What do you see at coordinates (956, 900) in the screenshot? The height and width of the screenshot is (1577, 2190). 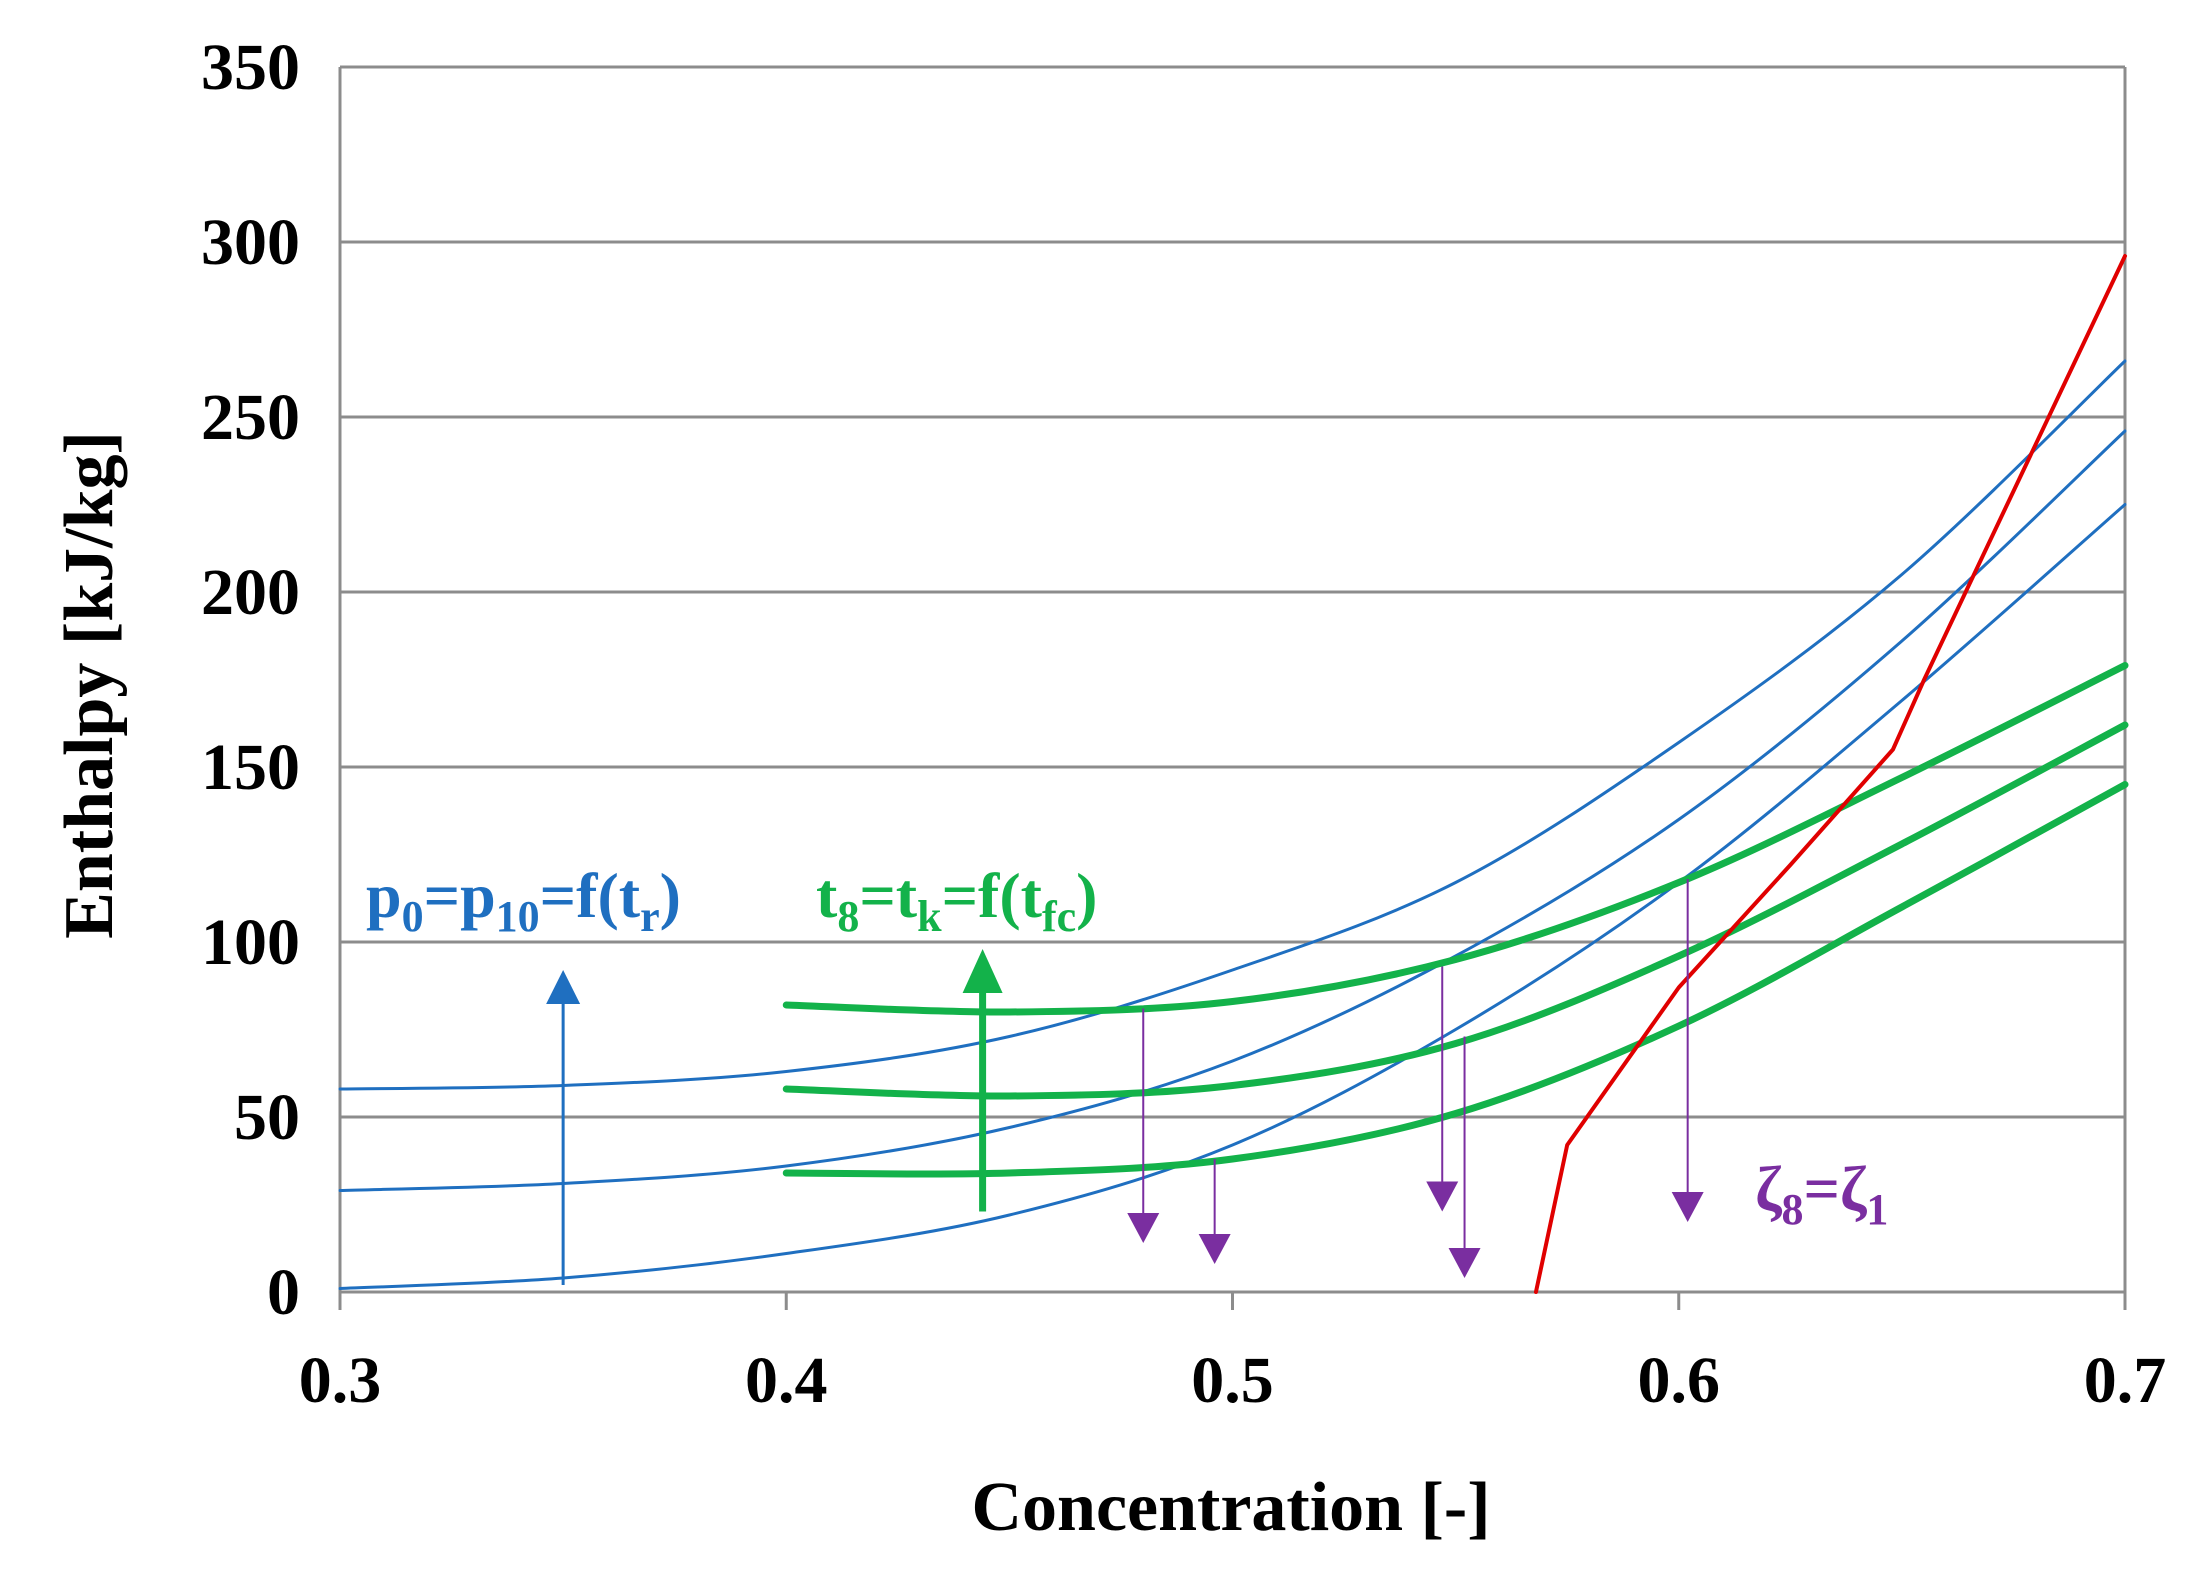 I see `temperature-annotation: t8=tk=f(tfc)` at bounding box center [956, 900].